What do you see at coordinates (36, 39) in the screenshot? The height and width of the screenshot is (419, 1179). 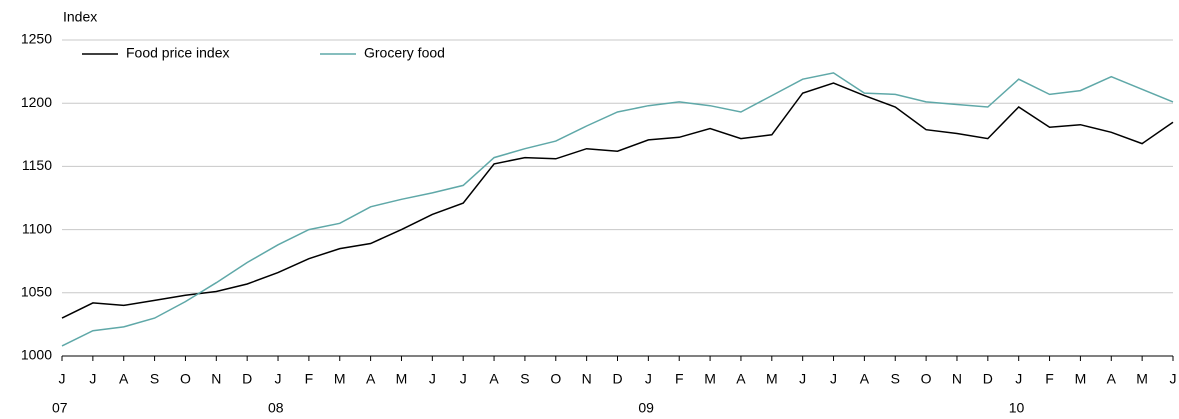 I see `y-tick-label: 1250` at bounding box center [36, 39].